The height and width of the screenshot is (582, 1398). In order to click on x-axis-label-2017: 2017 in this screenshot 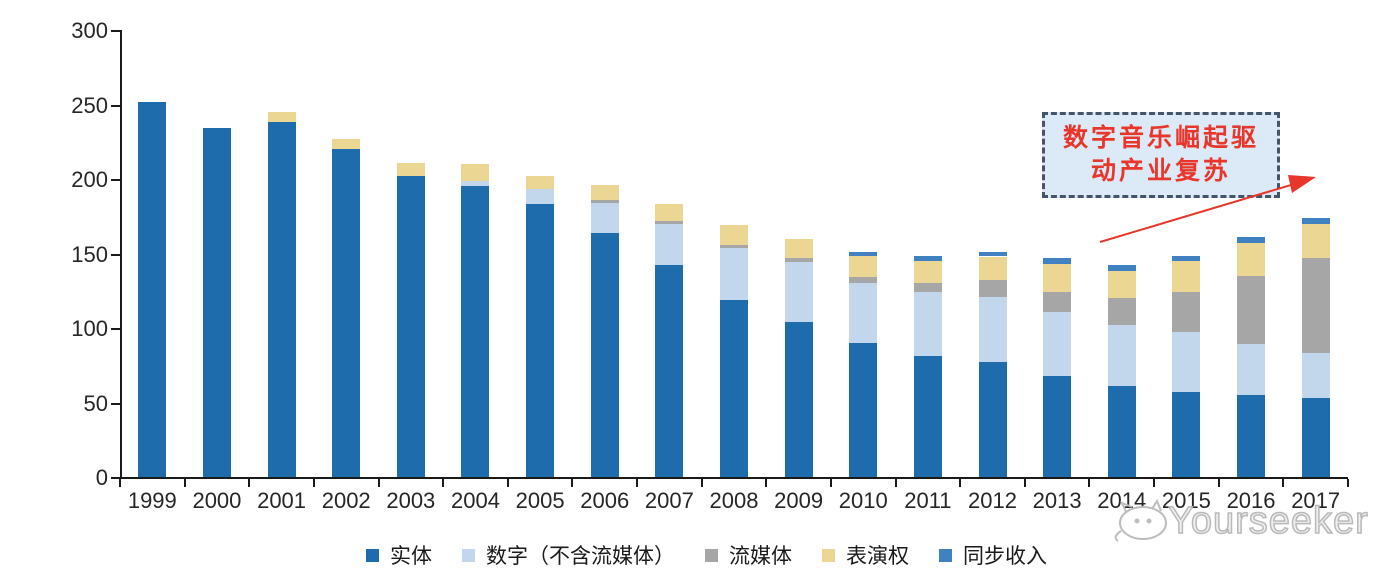, I will do `click(1316, 500)`.